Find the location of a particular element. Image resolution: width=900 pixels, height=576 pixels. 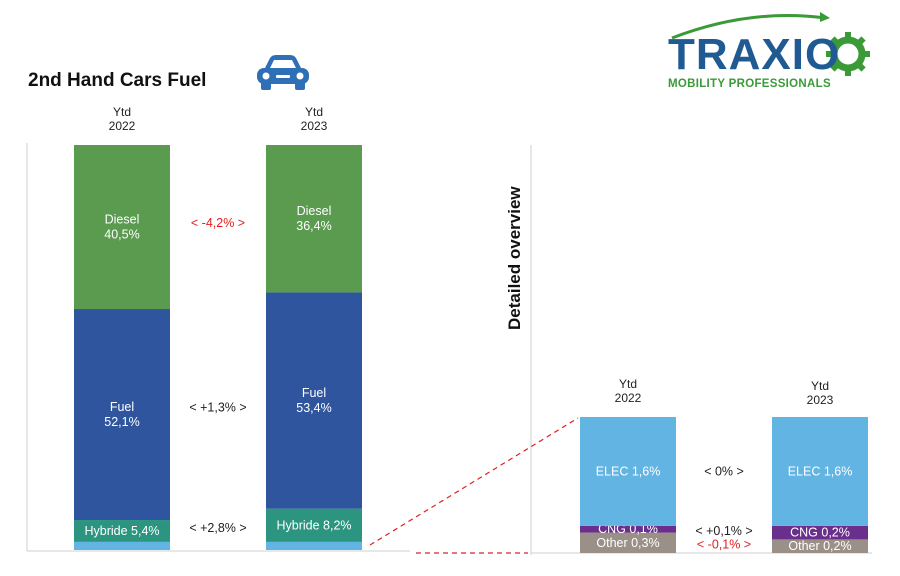

main-category-label: Ytd 2023 is located at coordinates (314, 119).